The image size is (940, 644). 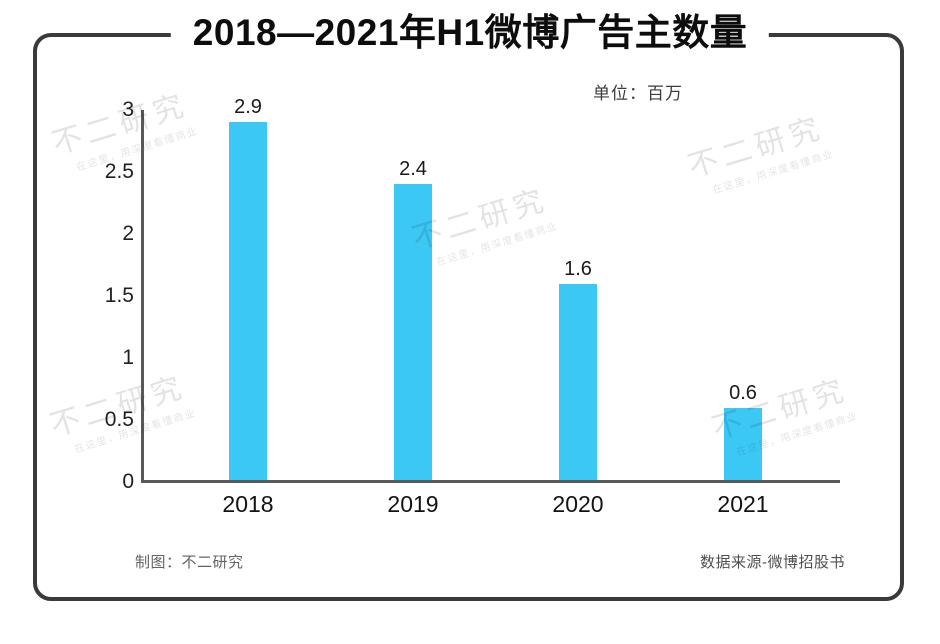 I want to click on x-axis-line, so click(x=490, y=481).